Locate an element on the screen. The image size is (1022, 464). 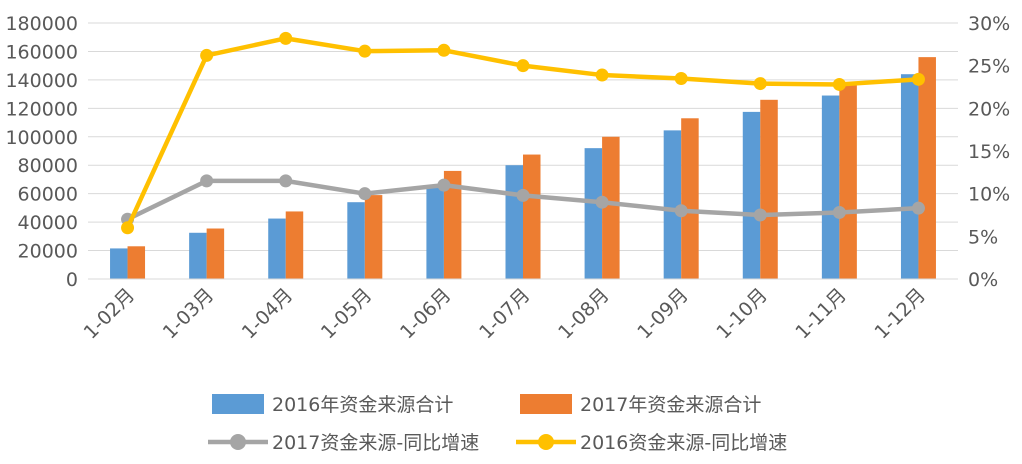
y-left-tick-label: 60000 is located at coordinates (48, 195).